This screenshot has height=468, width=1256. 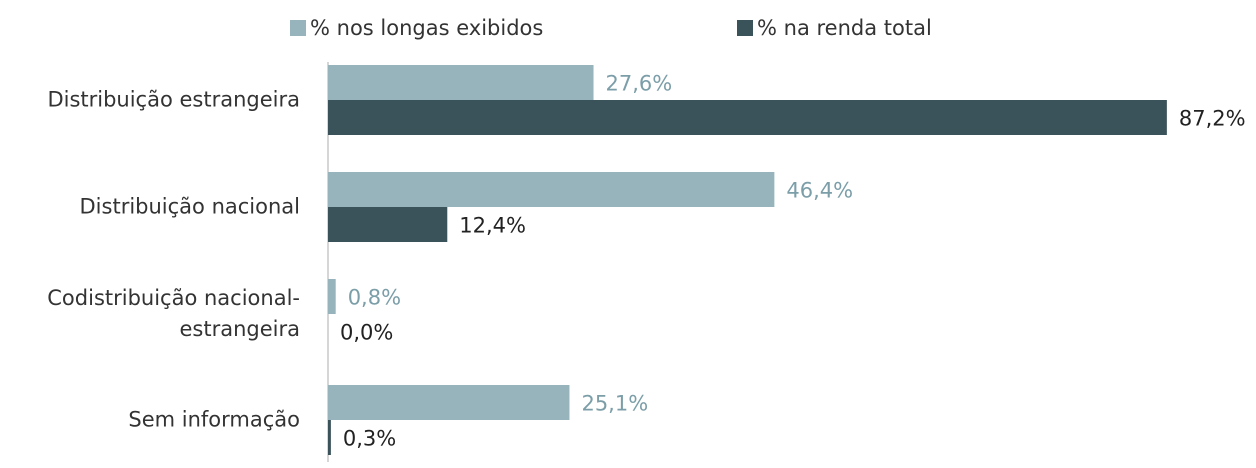 I want to click on legend-label: % na renda total, so click(x=844, y=28).